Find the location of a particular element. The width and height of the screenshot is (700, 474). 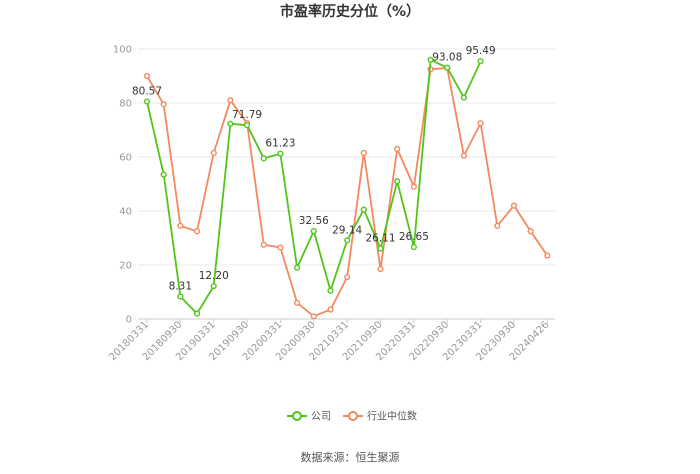

legend-label: 行业中位数 is located at coordinates (392, 416).